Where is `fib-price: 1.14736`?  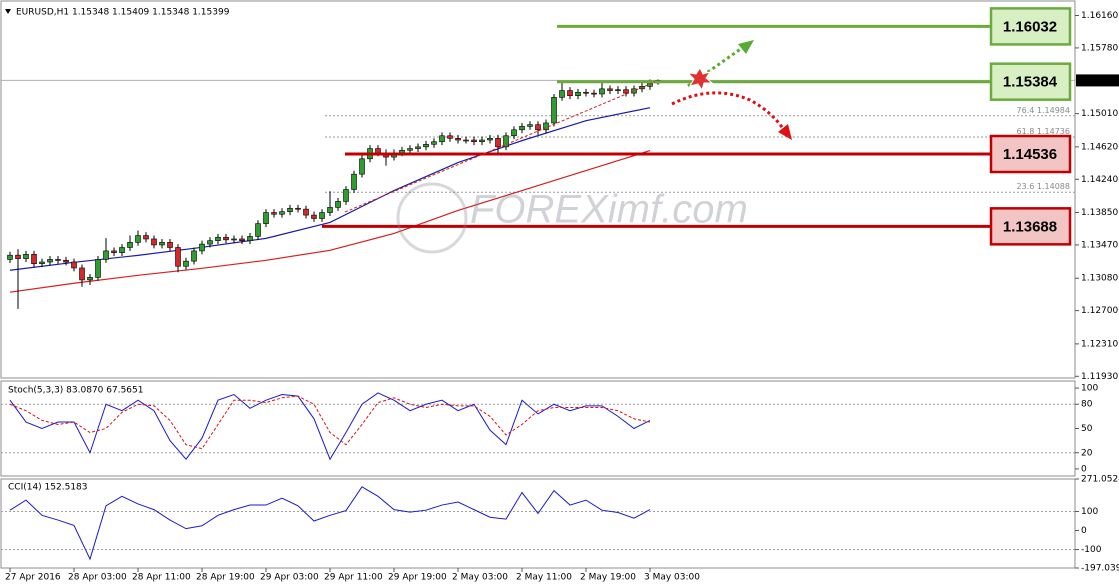 fib-price: 1.14736 is located at coordinates (1053, 130).